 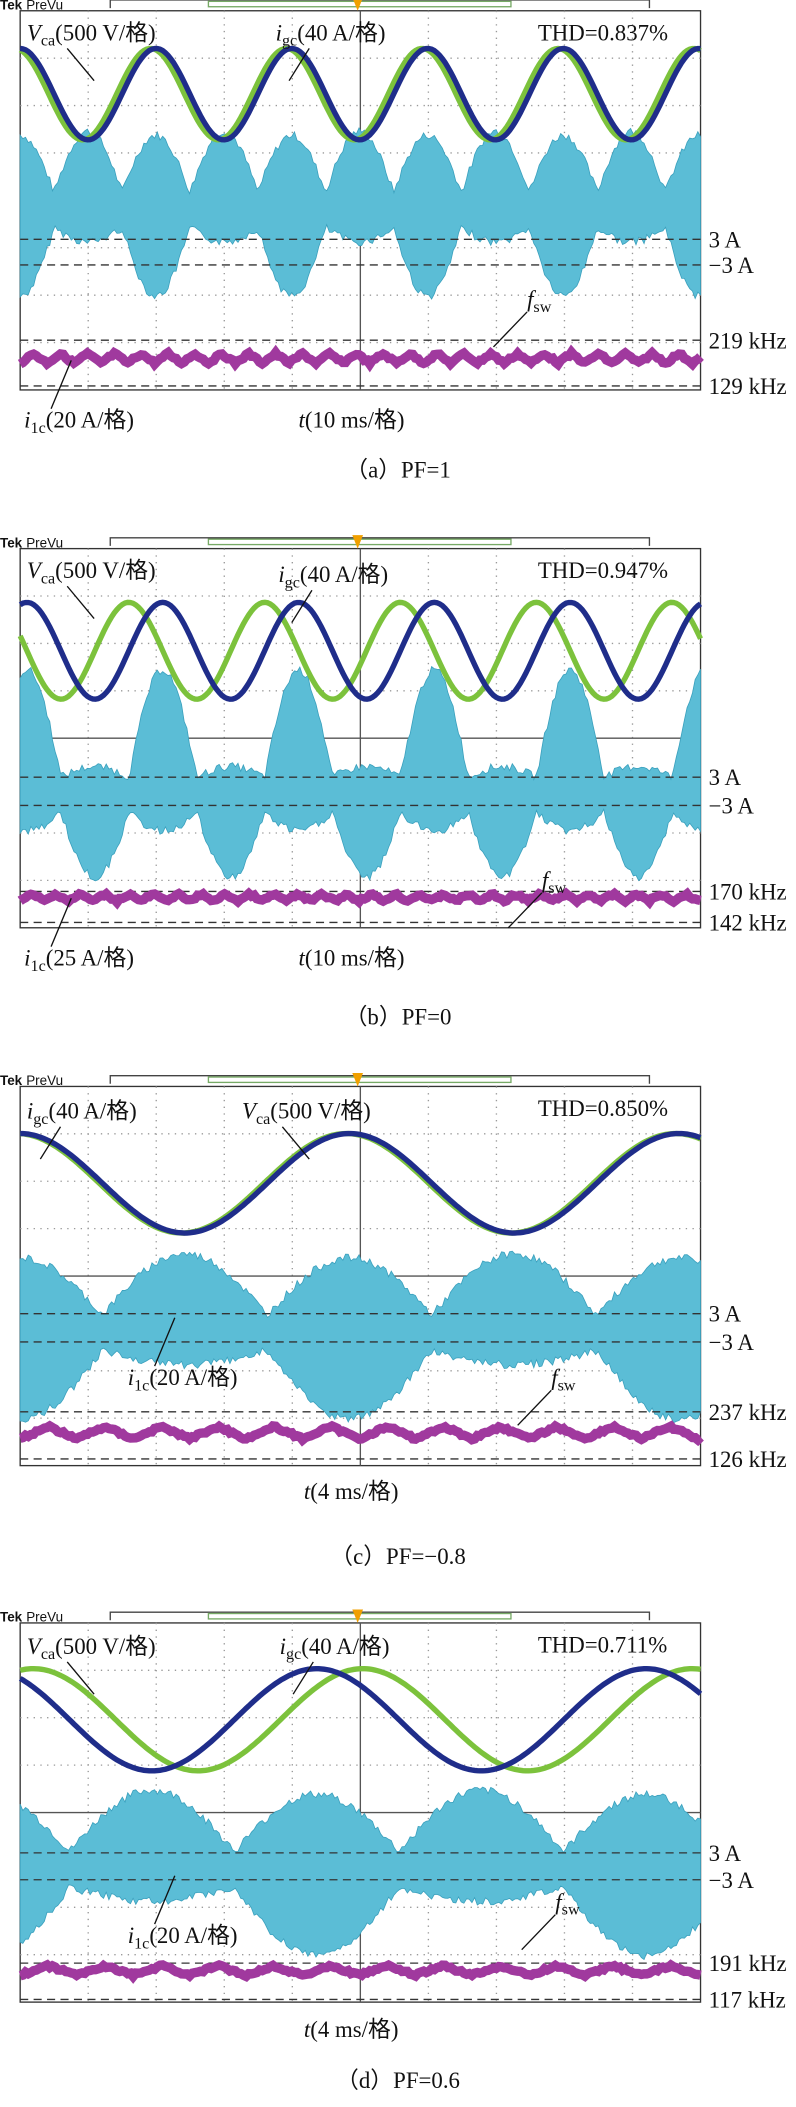 I want to click on caption: （a）PF=1, so click(x=398, y=469).